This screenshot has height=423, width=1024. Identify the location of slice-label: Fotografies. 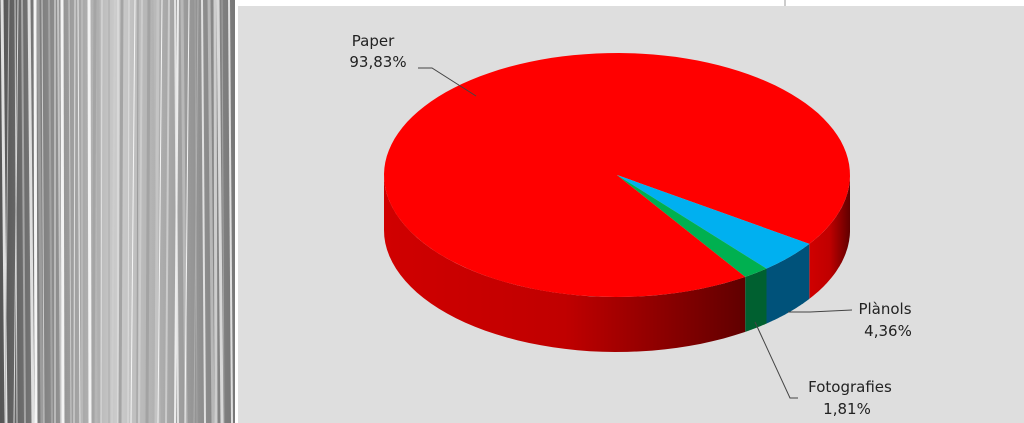
(850, 387).